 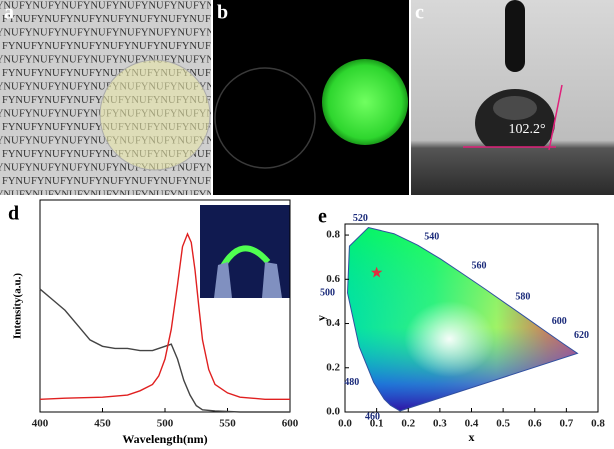 I want to click on y-tick-label: 0.2, so click(x=333, y=367).